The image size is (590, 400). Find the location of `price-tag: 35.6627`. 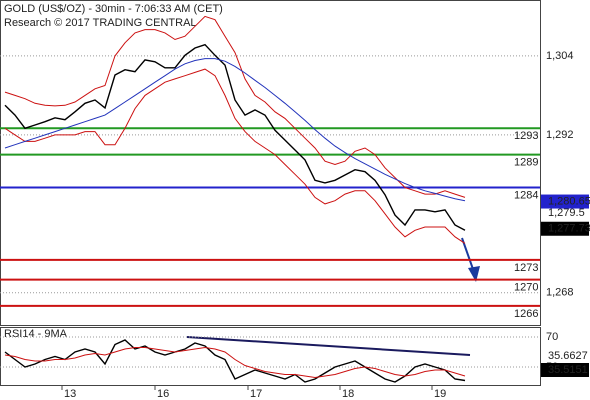

price-tag: 35.6627 is located at coordinates (568, 356).